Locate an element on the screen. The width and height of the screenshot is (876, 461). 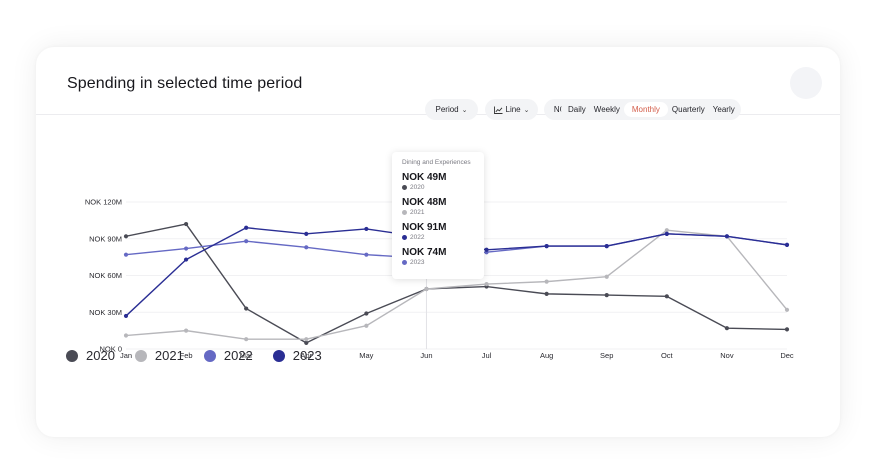
tooltip-entry: NOK 48M 2021 is located at coordinates (438, 206).